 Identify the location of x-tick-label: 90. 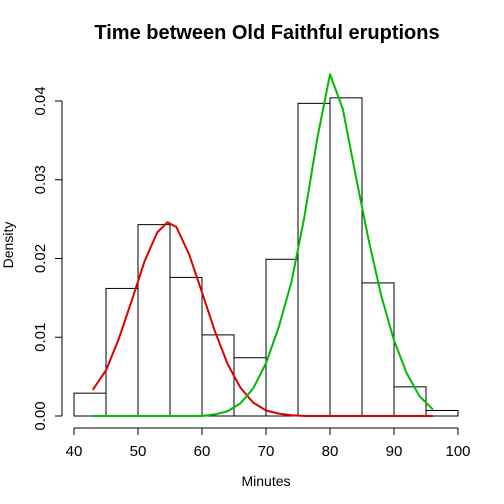
(394, 451).